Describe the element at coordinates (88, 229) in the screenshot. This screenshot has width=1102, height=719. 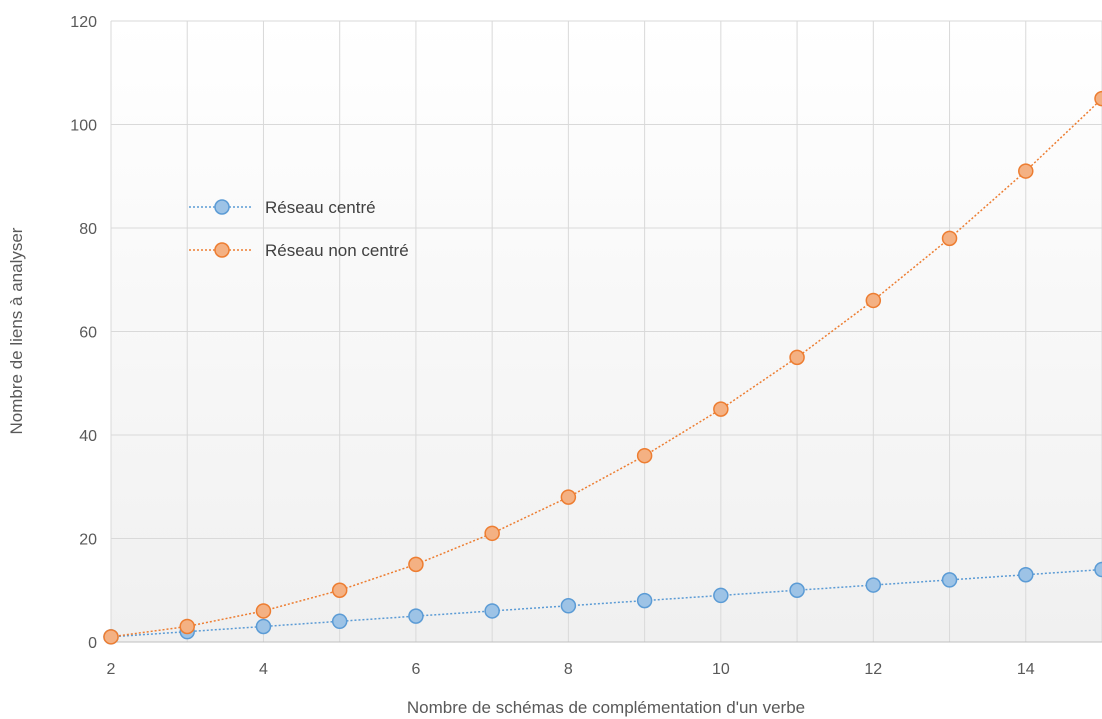
I see `y-tick-label: 80` at that location.